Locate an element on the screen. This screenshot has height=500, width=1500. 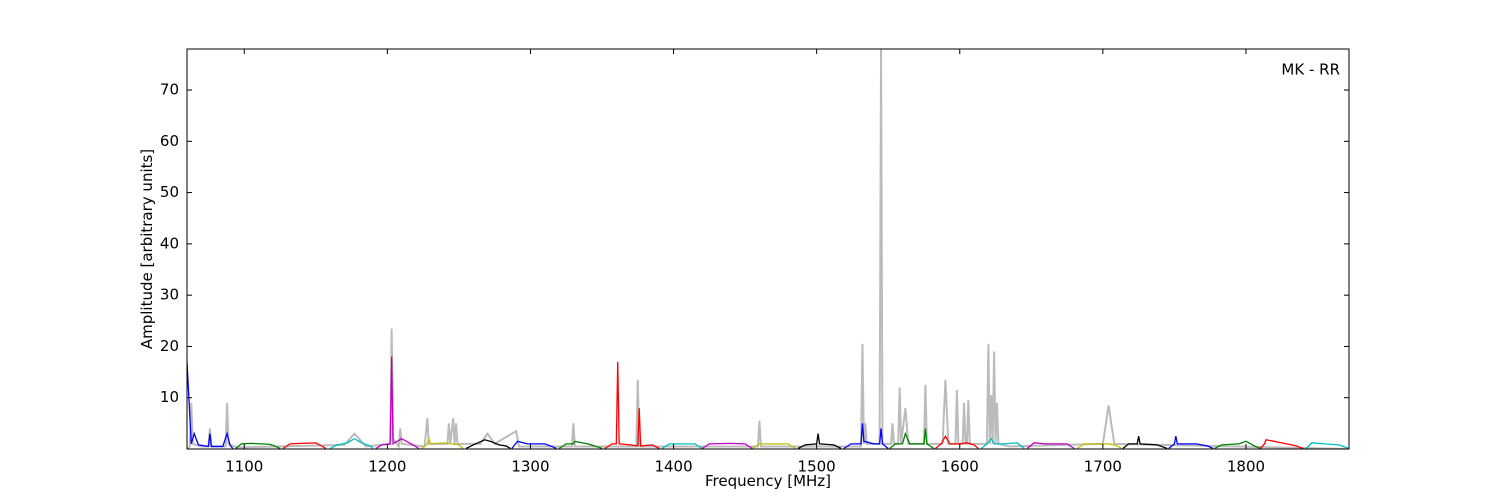
x-tick-label: 1500 is located at coordinates (817, 467).